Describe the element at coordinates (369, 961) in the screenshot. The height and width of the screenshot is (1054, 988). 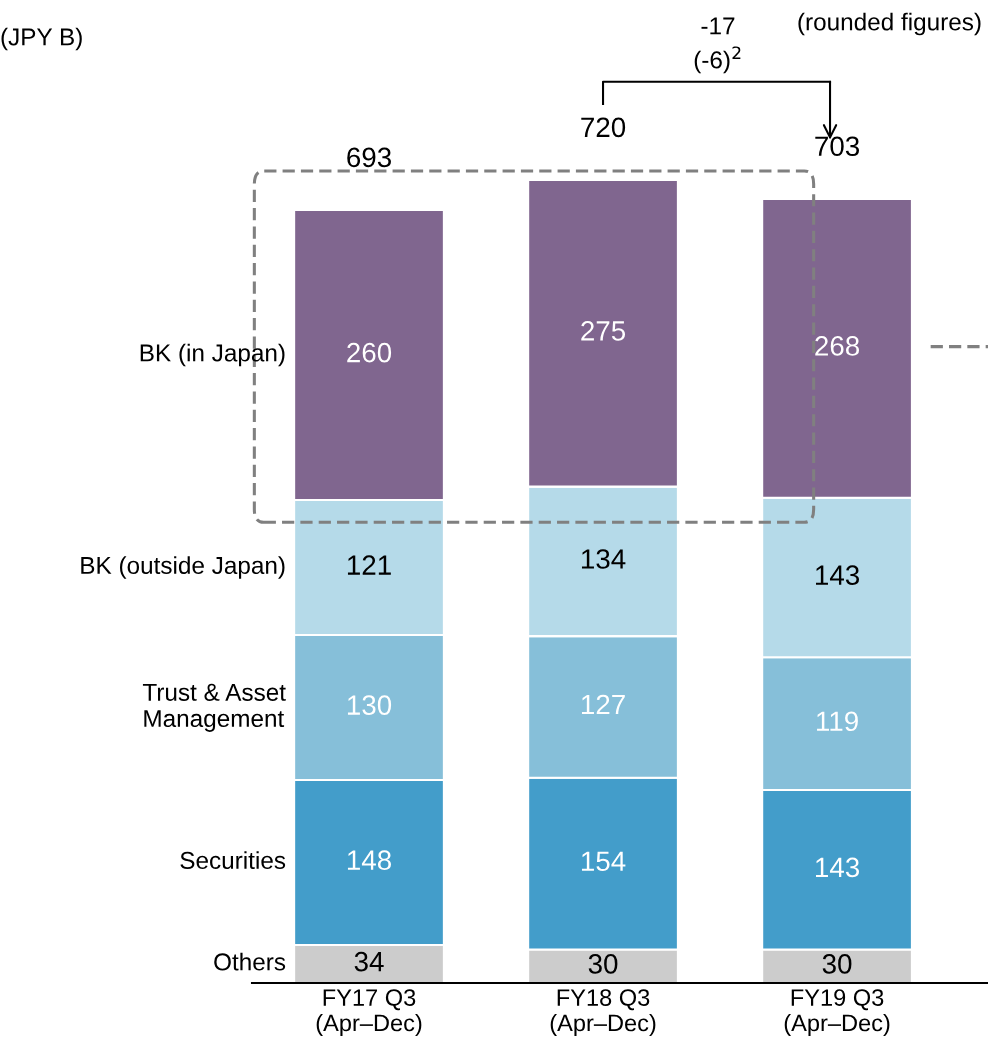
I see `data-label: 34` at that location.